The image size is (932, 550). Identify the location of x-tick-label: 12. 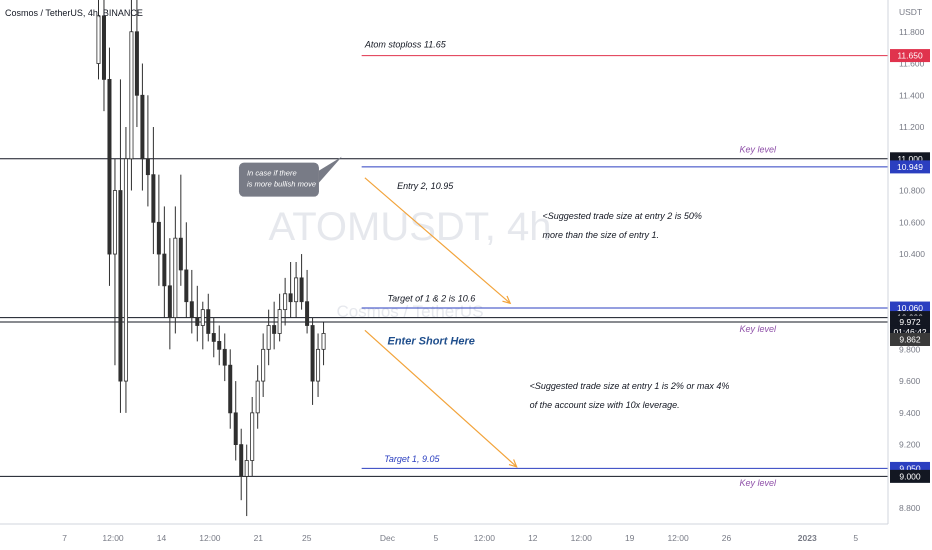
(533, 538).